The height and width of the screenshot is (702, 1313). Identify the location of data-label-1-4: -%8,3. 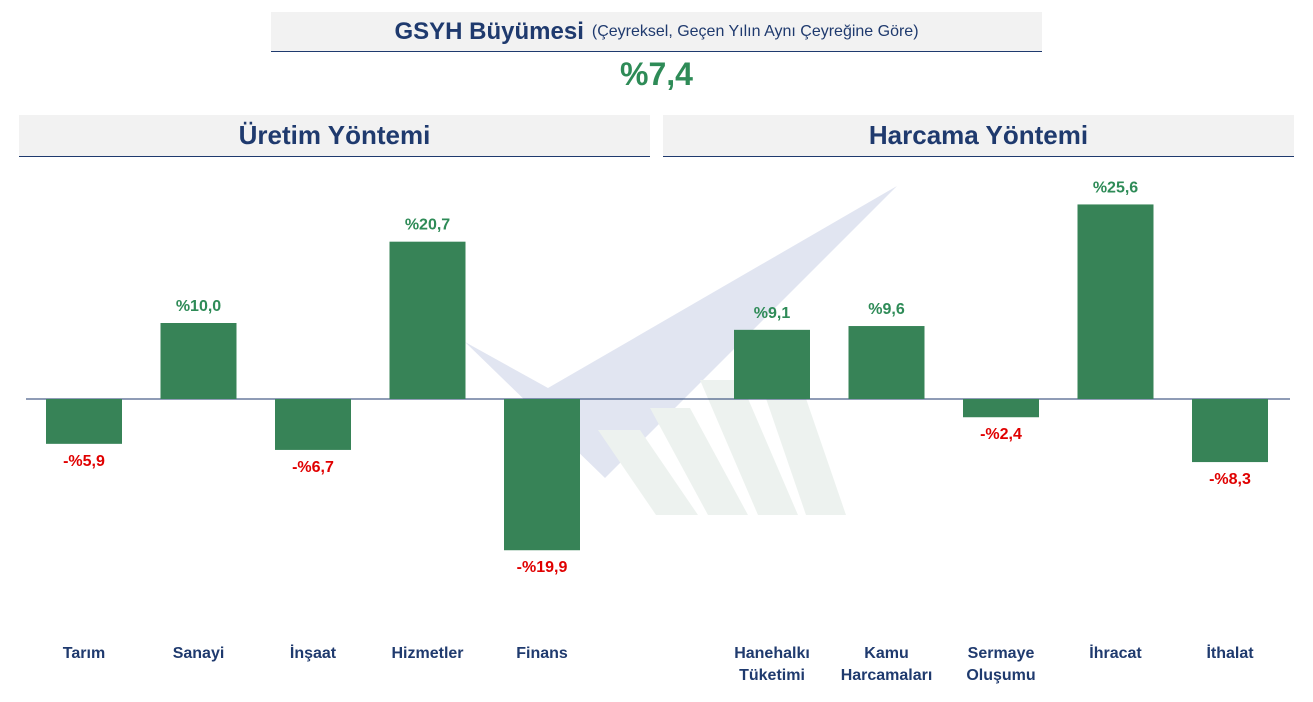
(1230, 479).